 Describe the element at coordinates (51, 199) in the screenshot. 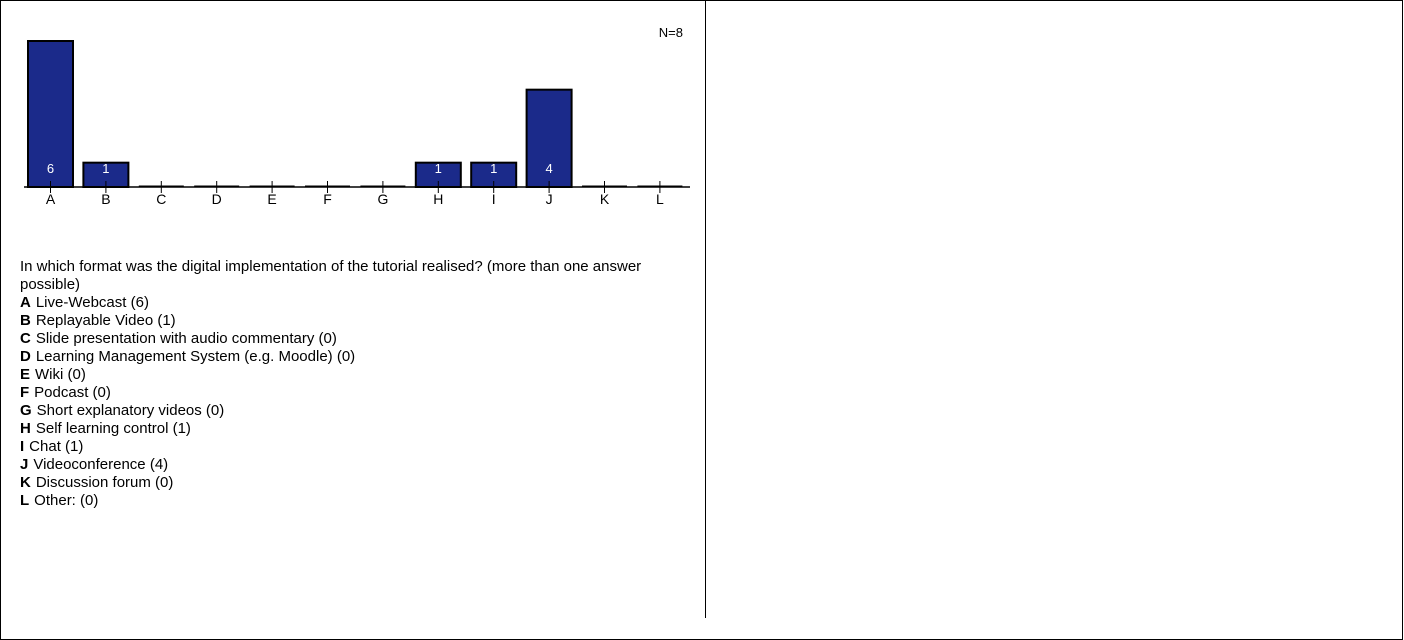

I see `x-tick-label-A: A` at that location.